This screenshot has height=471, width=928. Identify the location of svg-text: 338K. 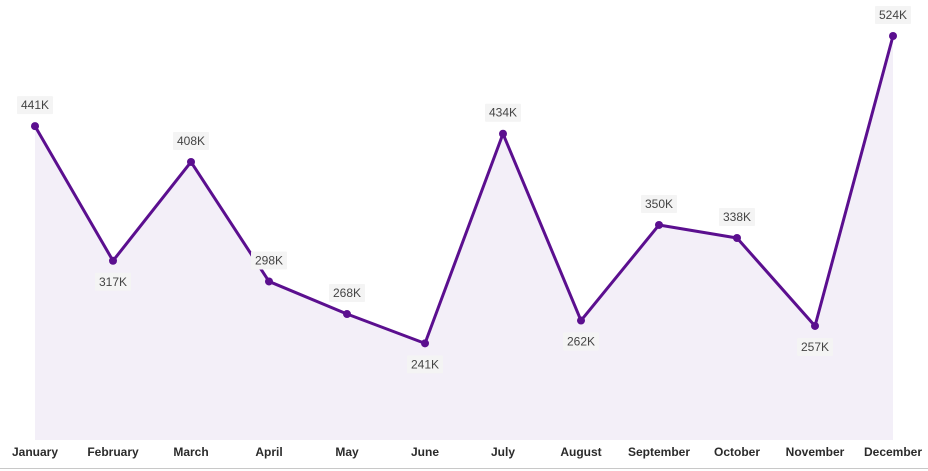
(737, 217).